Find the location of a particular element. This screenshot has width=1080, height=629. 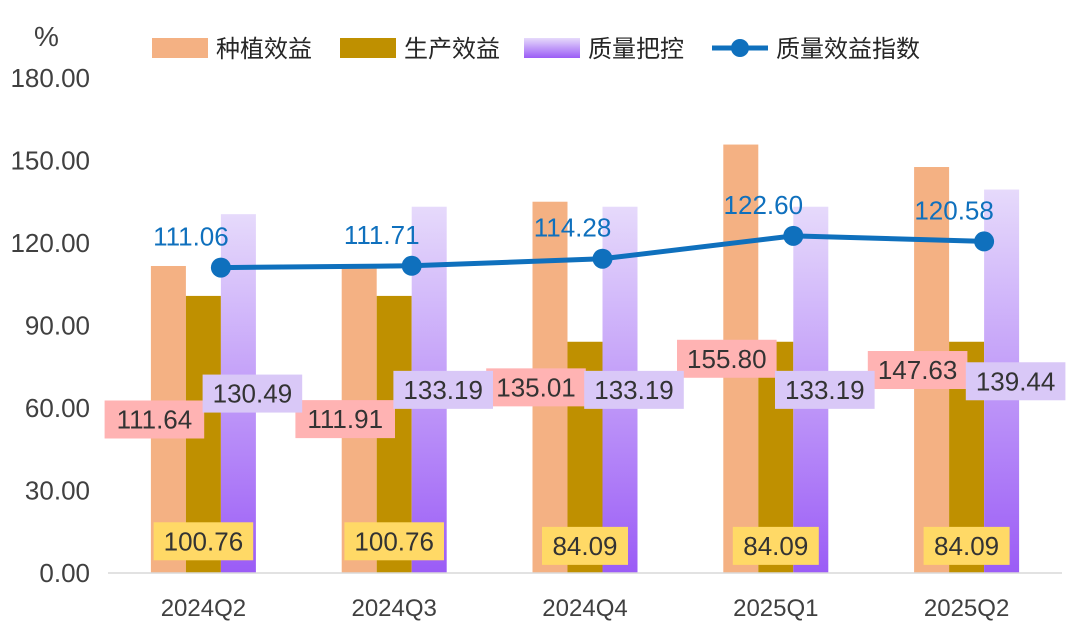

legend-production: 生产效益 is located at coordinates (420, 49).